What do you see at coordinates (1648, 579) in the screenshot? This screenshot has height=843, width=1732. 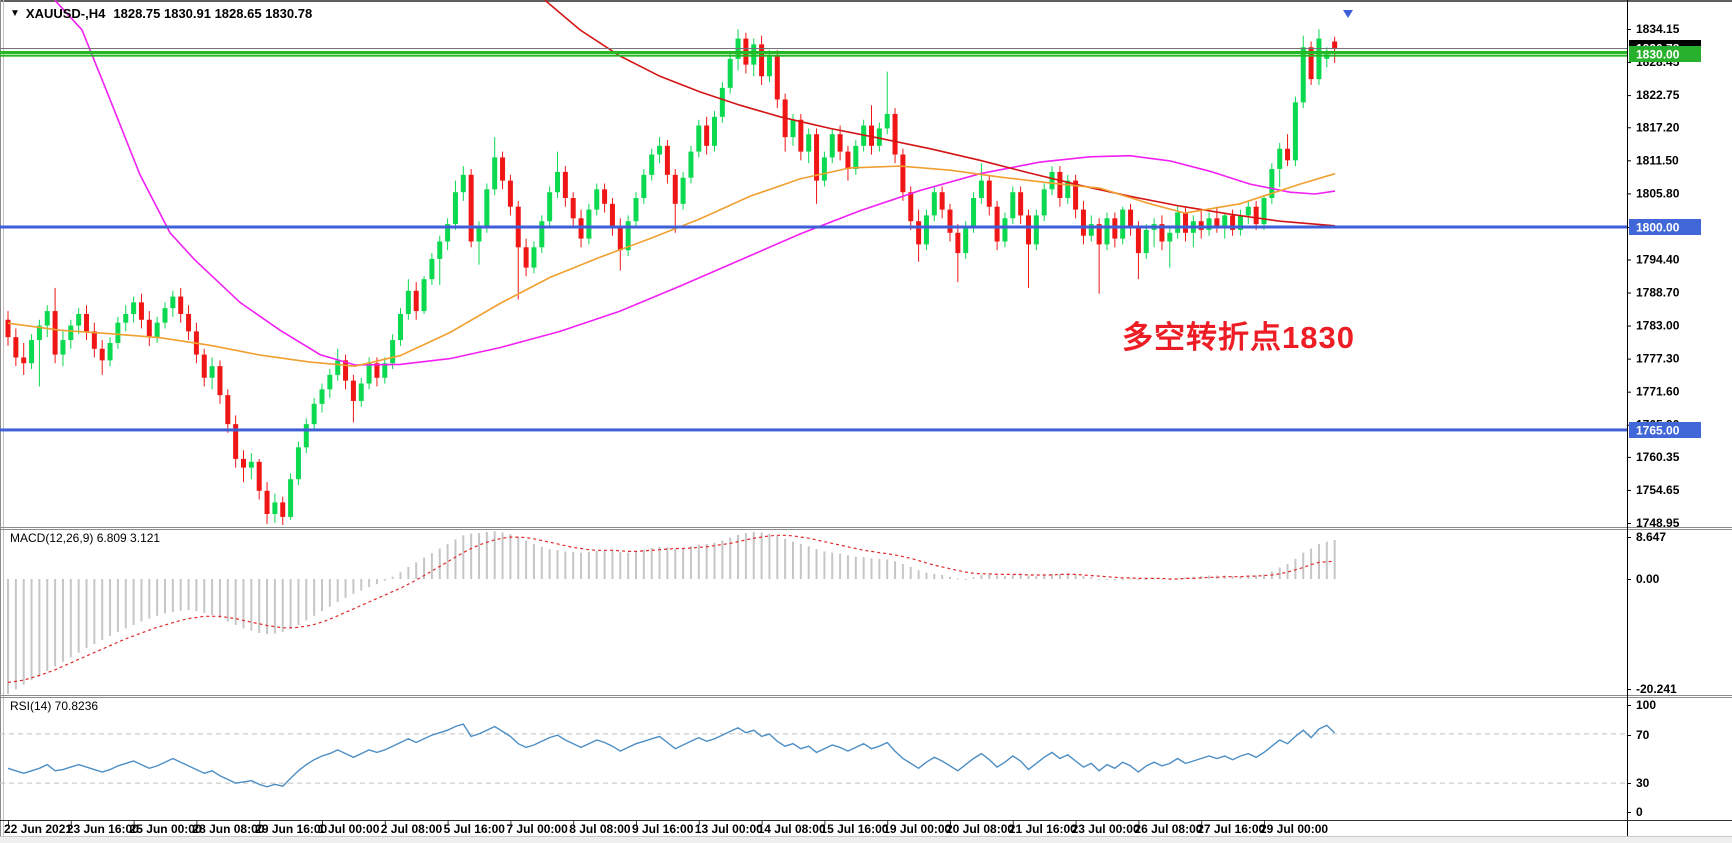 I see `macd-tick-label: 0.00` at bounding box center [1648, 579].